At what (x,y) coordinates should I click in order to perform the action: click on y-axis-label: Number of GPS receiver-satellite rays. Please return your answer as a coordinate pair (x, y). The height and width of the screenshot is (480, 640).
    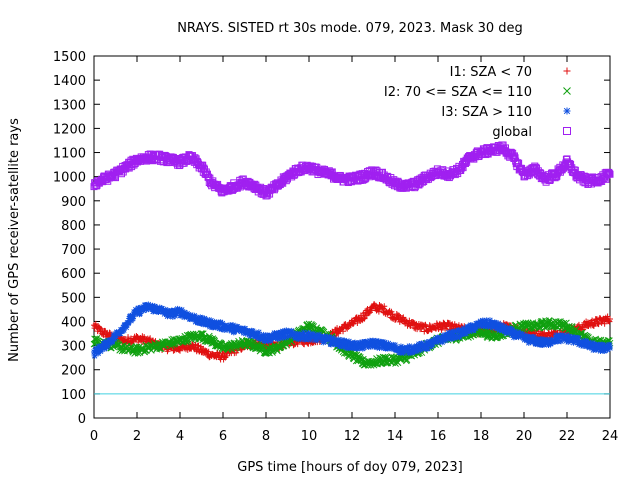
    Looking at the image, I should click on (14, 240).